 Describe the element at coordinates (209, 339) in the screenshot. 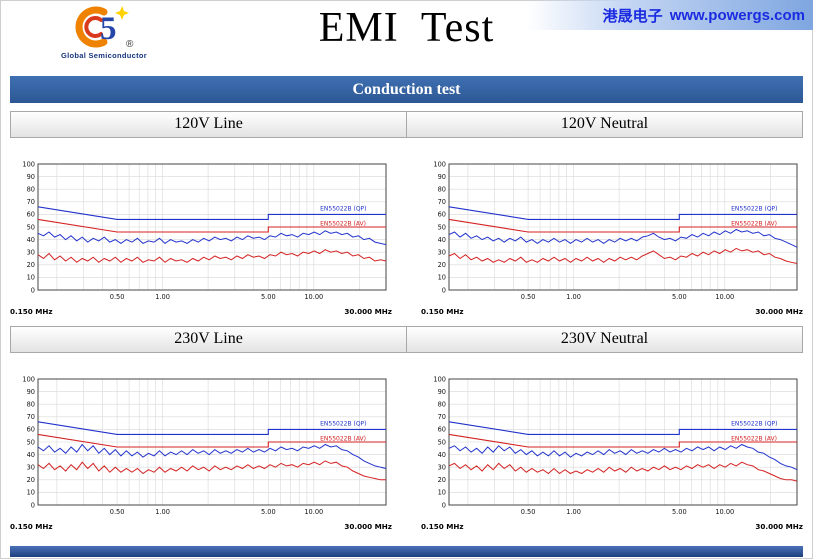

I see `panel-title-230v-line: 230V Line` at that location.